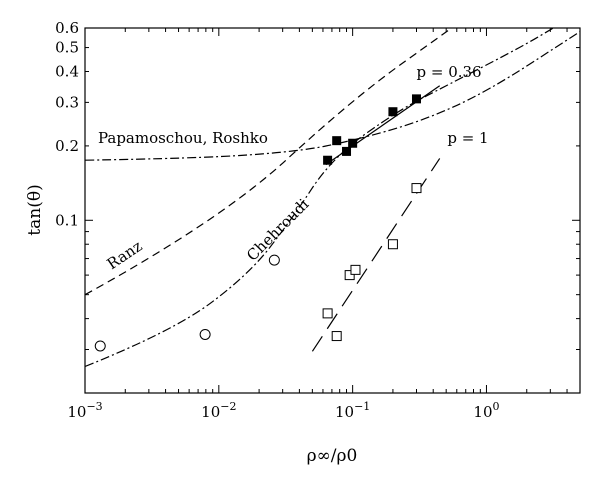 Image resolution: width=600 pixels, height=479 pixels. What do you see at coordinates (448, 72) in the screenshot?
I see `annotation-p036: p = 0.36` at bounding box center [448, 72].